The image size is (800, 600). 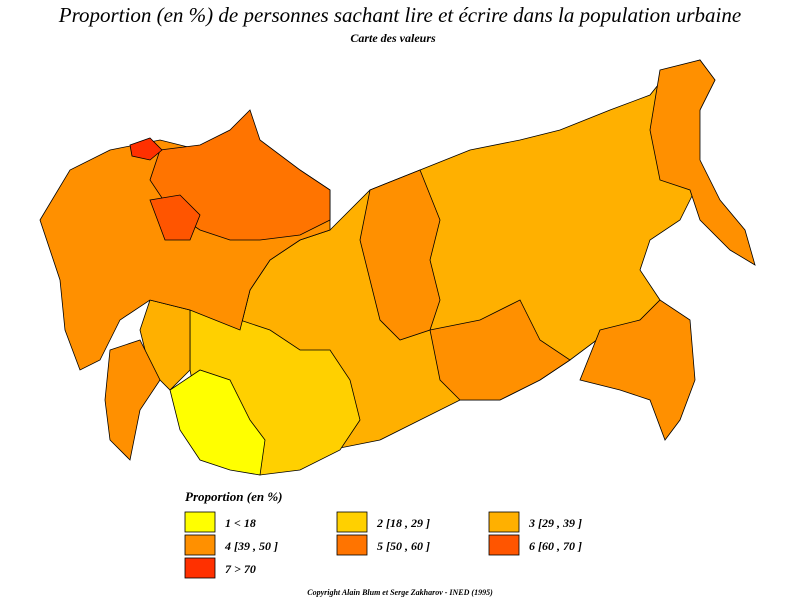 I want to click on legend-label: 2 [18 , 29 ], so click(x=403, y=523).